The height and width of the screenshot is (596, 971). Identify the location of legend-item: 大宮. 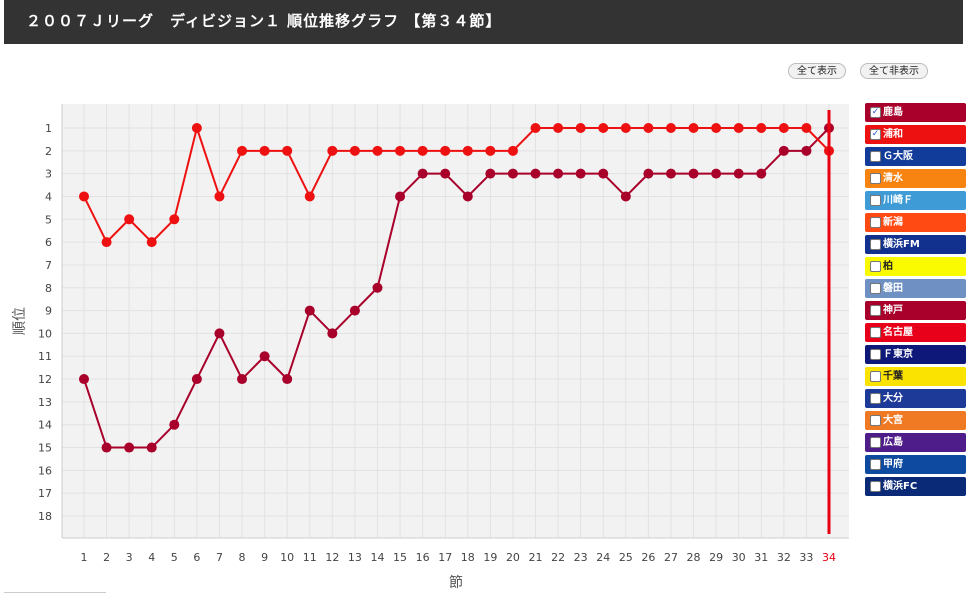
(915, 421).